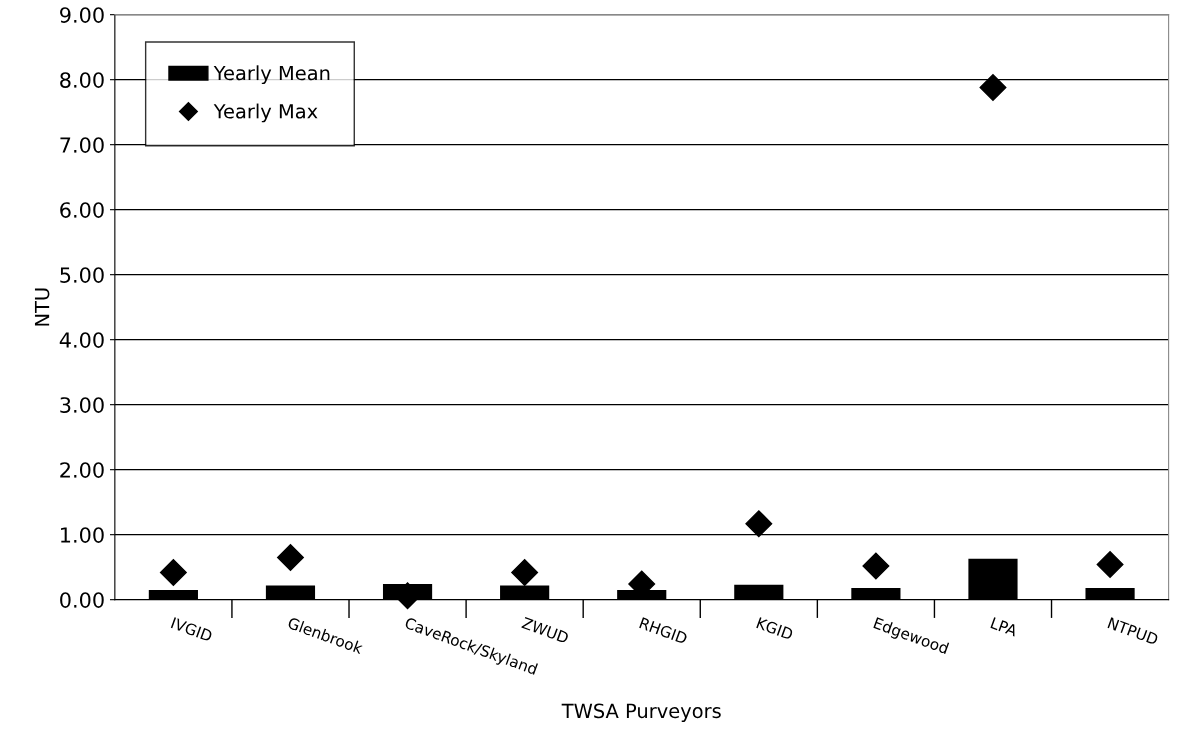 The height and width of the screenshot is (734, 1184). Describe the element at coordinates (82, 210) in the screenshot. I see `y-tick-label: 6.00` at that location.